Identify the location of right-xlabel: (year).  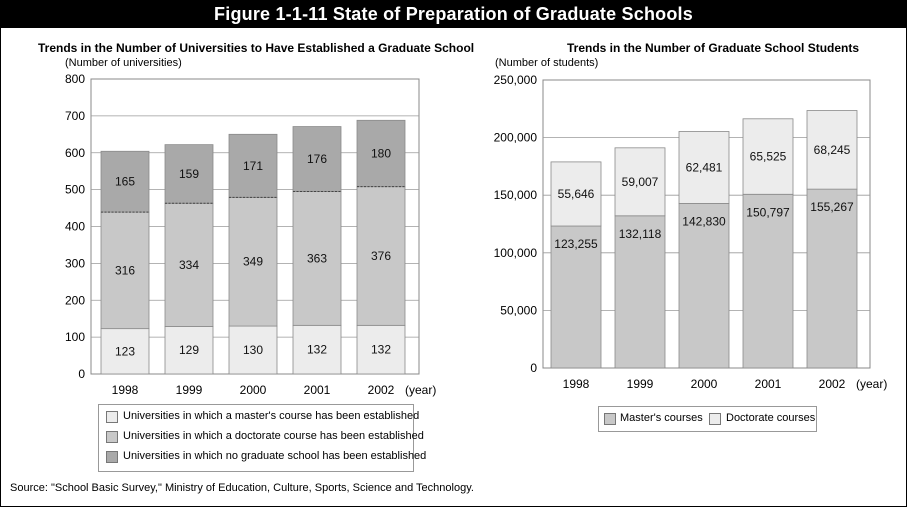
(871, 384).